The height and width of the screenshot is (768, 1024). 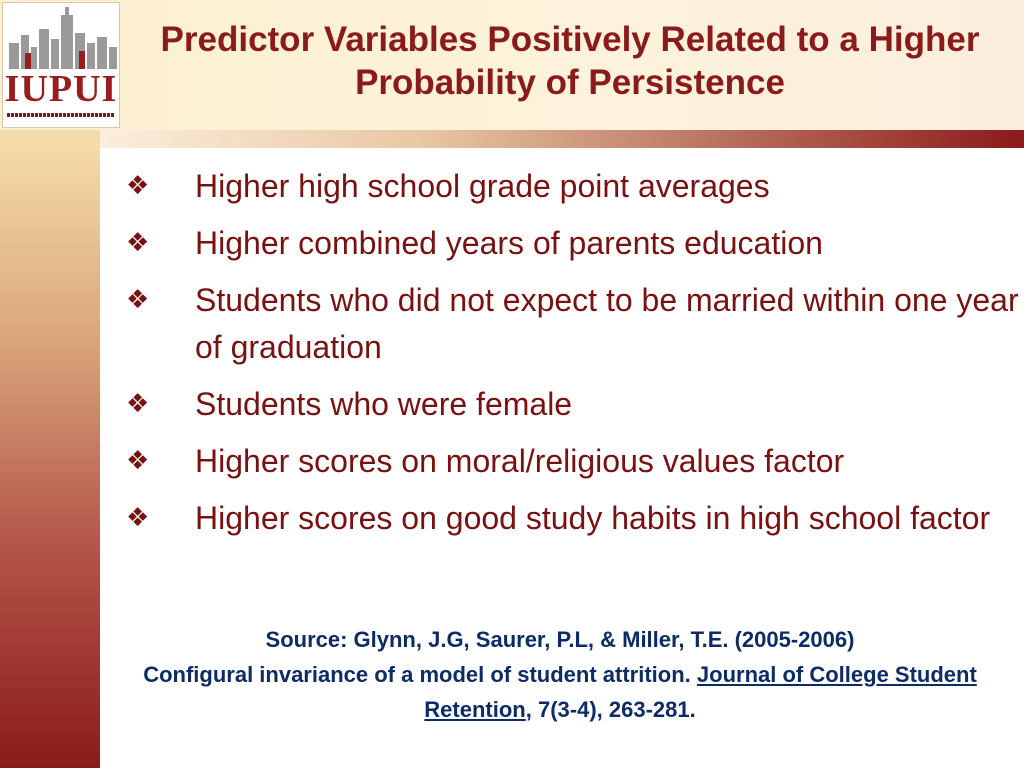 I want to click on list-item-text: Students who were female, so click(x=384, y=404).